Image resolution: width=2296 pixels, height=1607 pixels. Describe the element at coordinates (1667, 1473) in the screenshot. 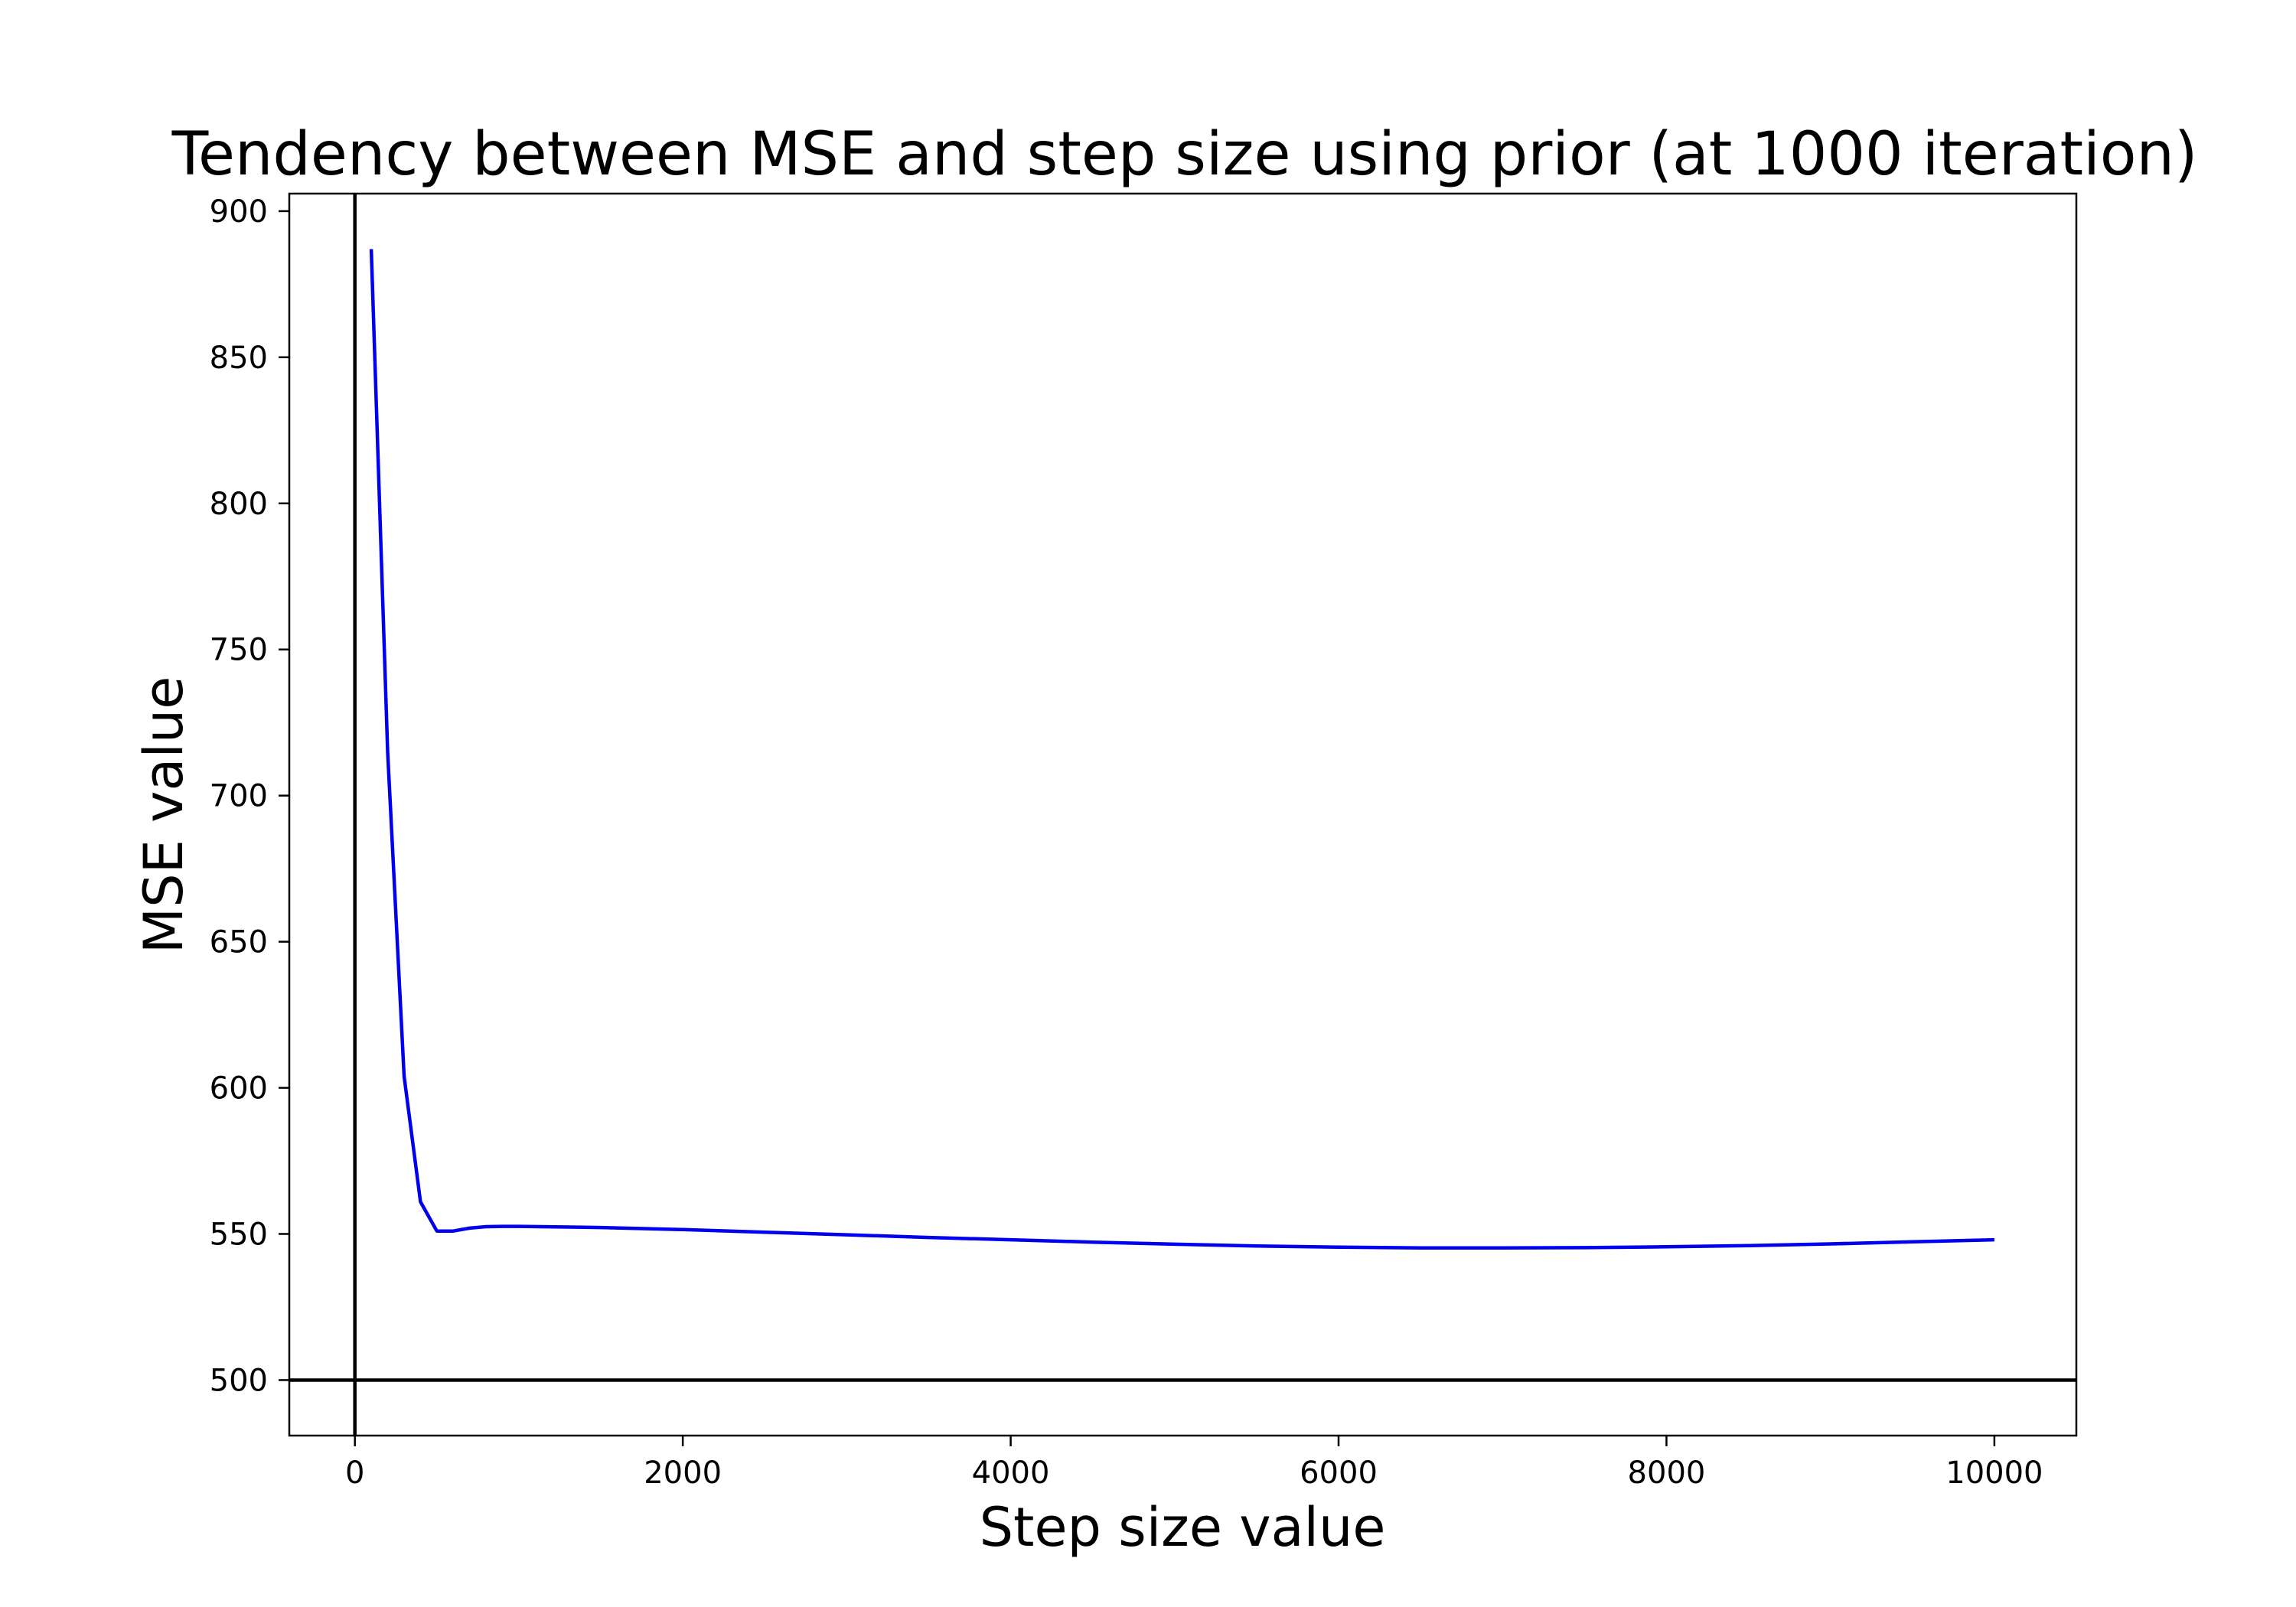

I see `x-tick-label: 8000` at that location.